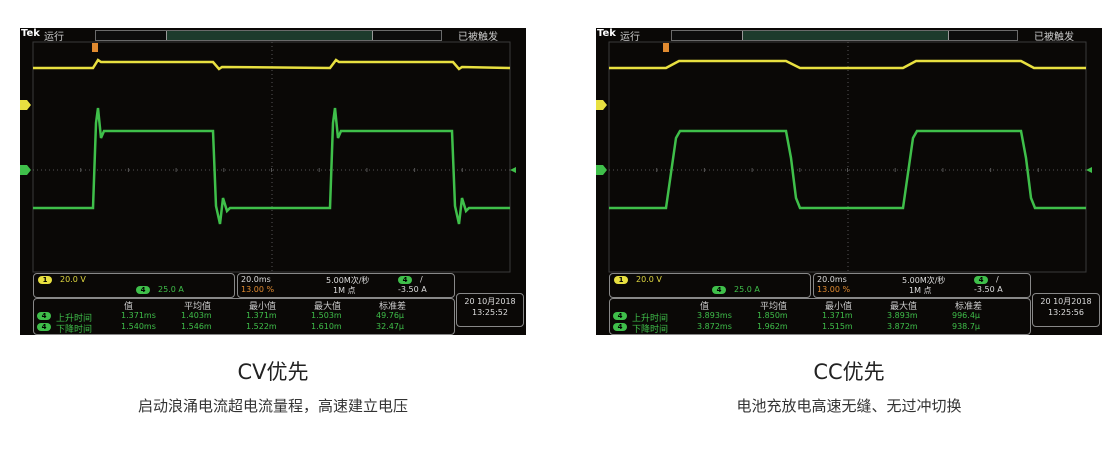 The width and height of the screenshot is (1117, 451). What do you see at coordinates (326, 315) in the screenshot?
I see `meas-value: 1.503m` at bounding box center [326, 315].